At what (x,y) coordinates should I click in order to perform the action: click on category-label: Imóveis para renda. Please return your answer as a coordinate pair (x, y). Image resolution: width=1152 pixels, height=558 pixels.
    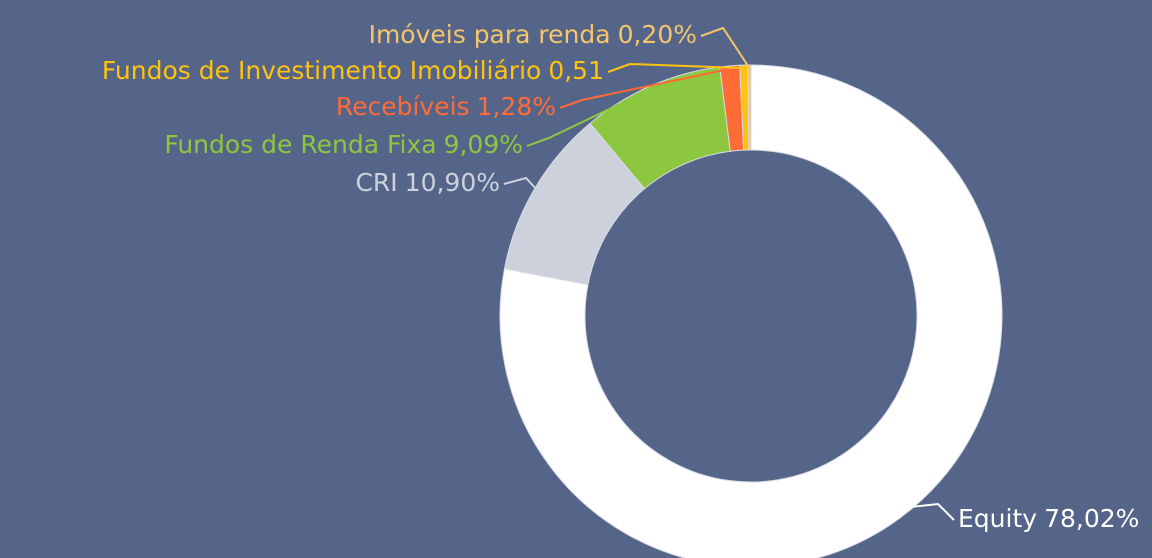
    Looking at the image, I should click on (490, 34).